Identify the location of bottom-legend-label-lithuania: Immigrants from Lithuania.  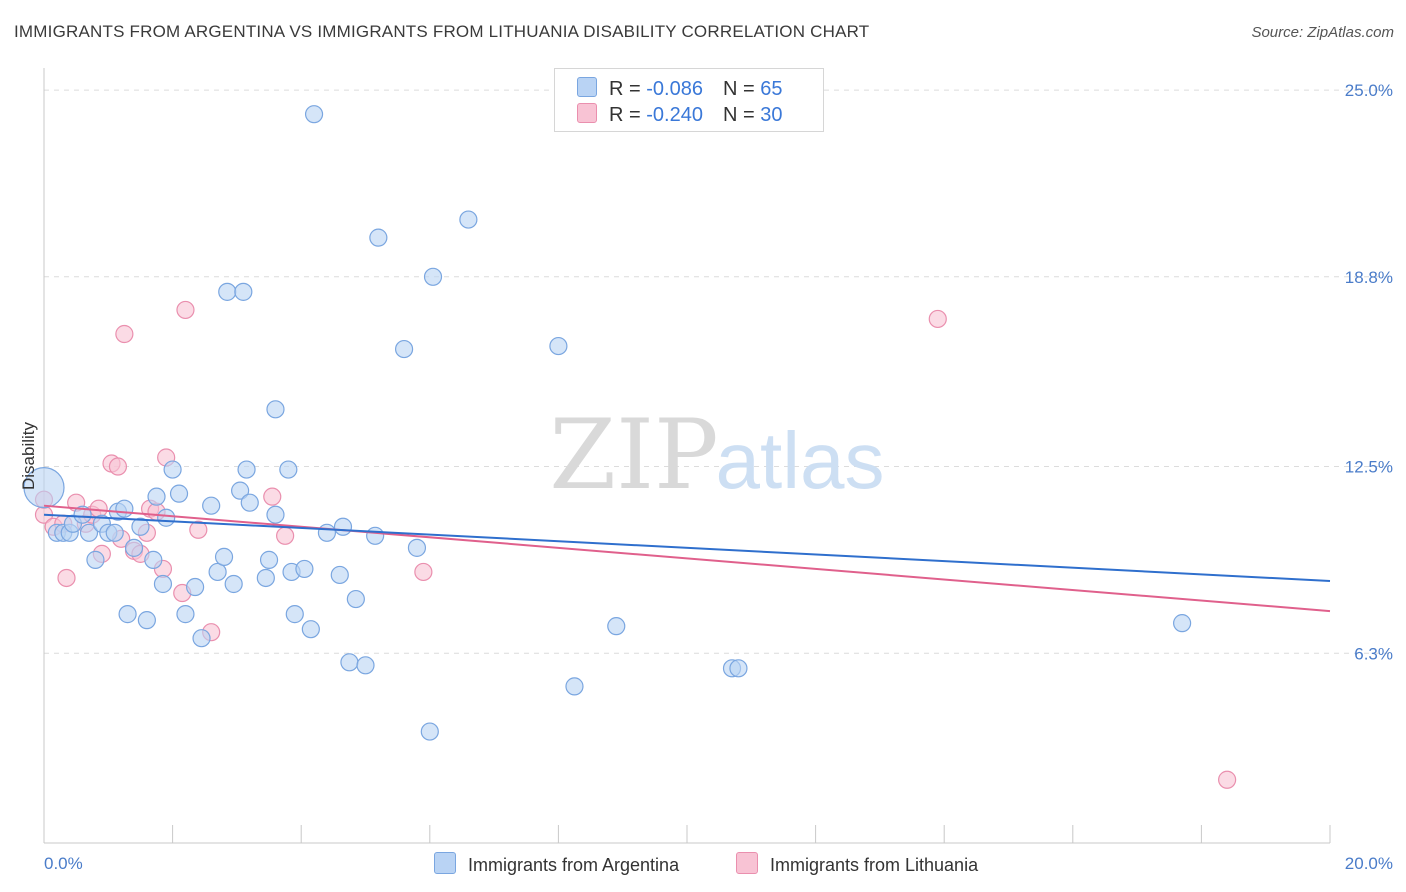
(874, 865).